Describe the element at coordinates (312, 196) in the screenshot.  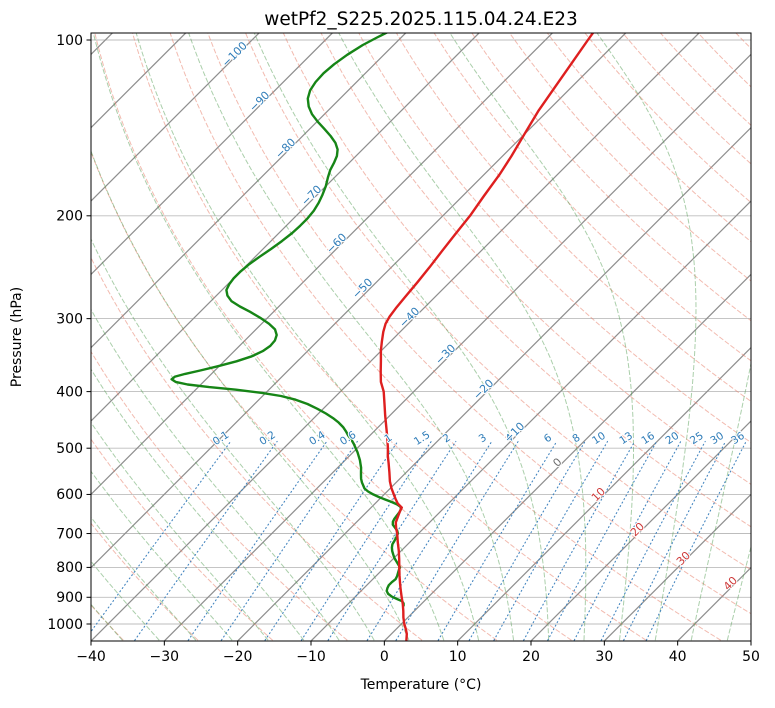
I see `isotherm-label: −70` at that location.